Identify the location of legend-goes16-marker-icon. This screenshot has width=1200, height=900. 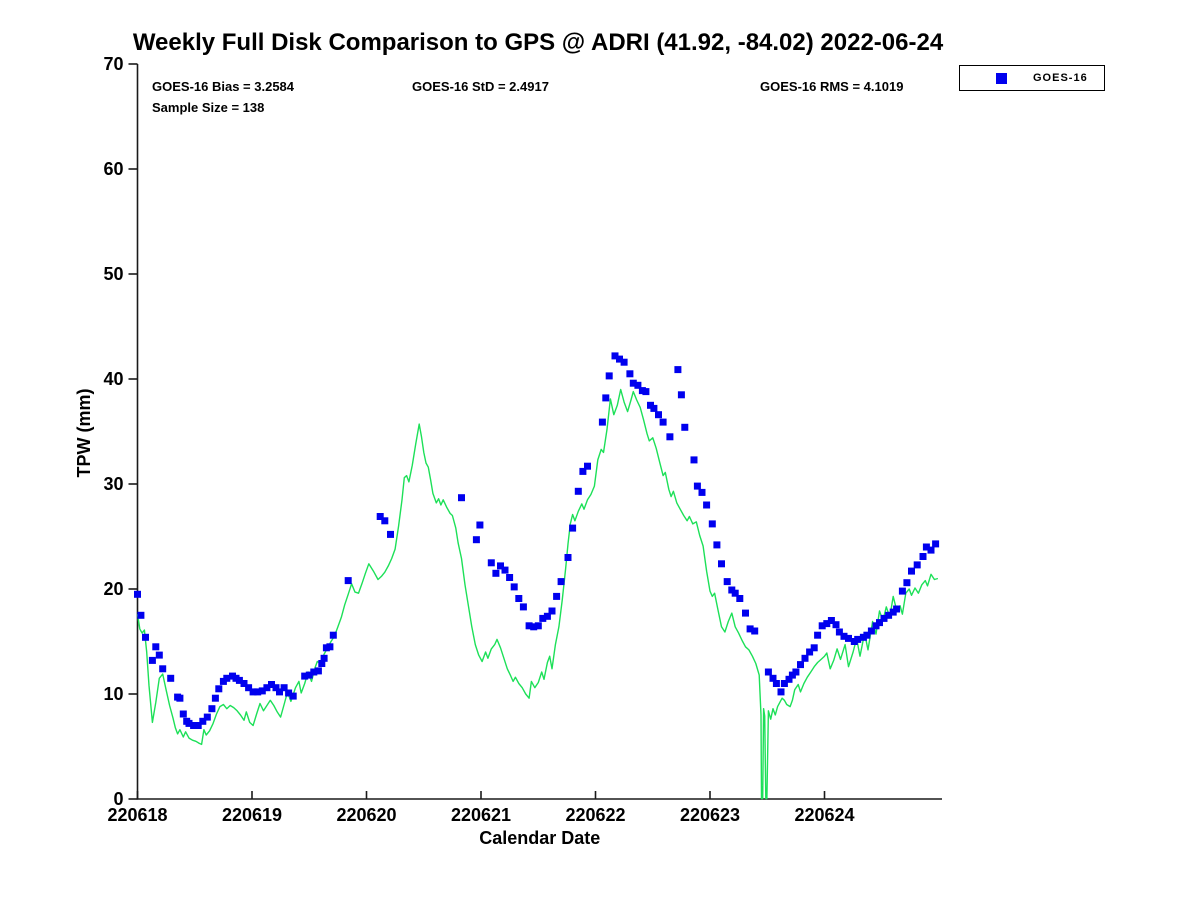
(1001, 78).